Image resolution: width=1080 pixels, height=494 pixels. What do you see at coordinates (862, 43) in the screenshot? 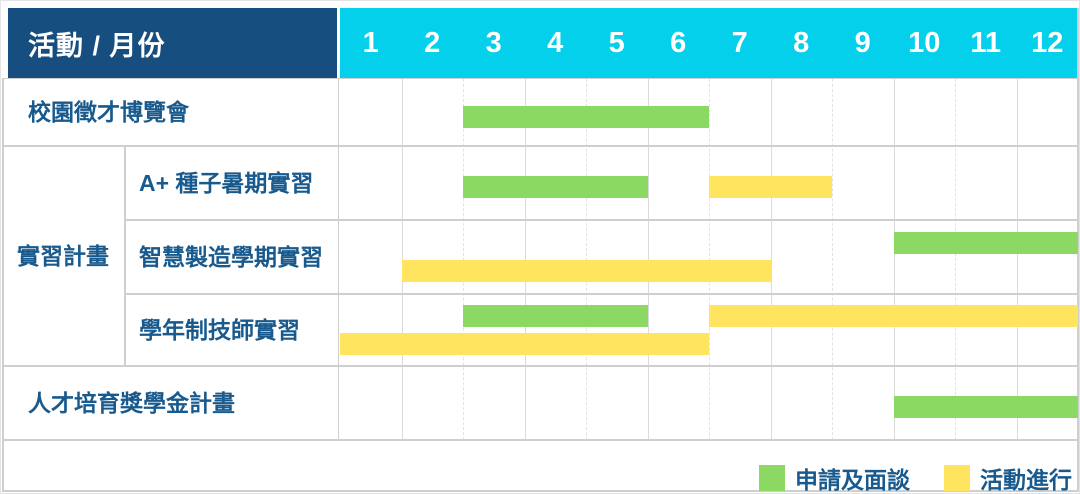
I see `month-header-cell: 9` at bounding box center [862, 43].